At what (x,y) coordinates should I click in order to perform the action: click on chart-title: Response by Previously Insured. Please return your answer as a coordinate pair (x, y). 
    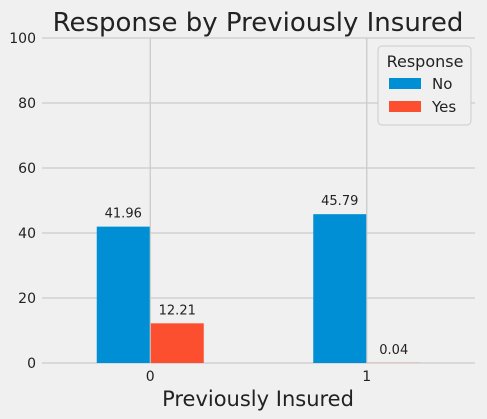
    Looking at the image, I should click on (258, 23).